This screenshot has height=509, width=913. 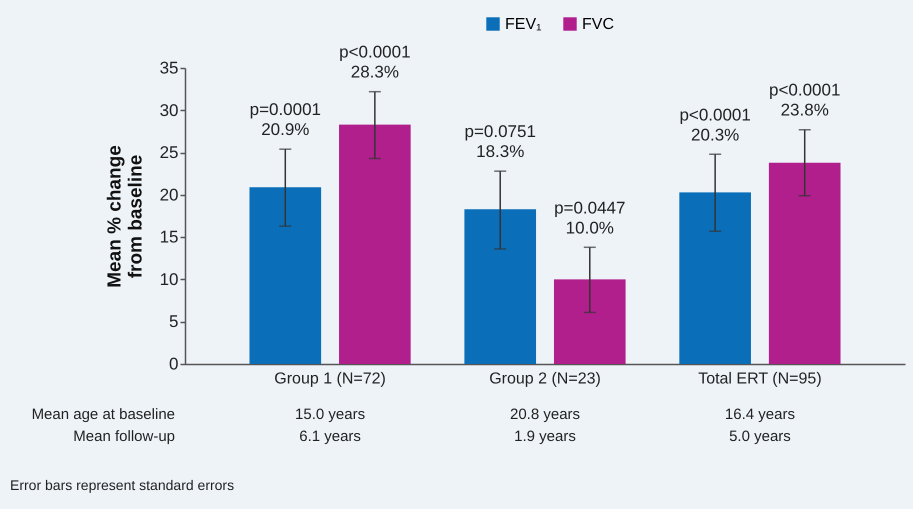 What do you see at coordinates (103, 414) in the screenshot?
I see `text: Mean age at baseline` at bounding box center [103, 414].